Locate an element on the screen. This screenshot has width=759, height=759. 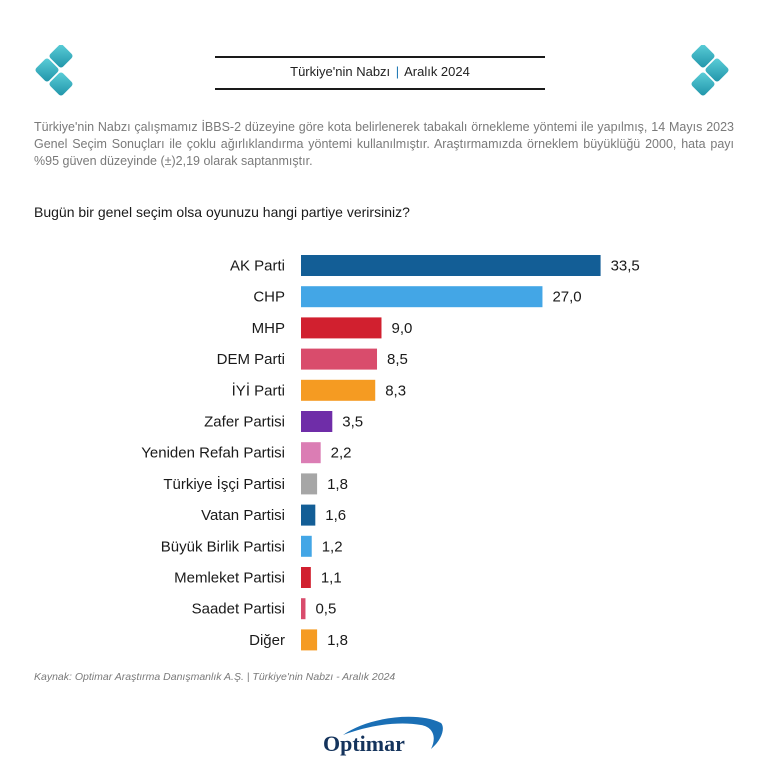
optimar-logo: Optimar is located at coordinates (385, 736).